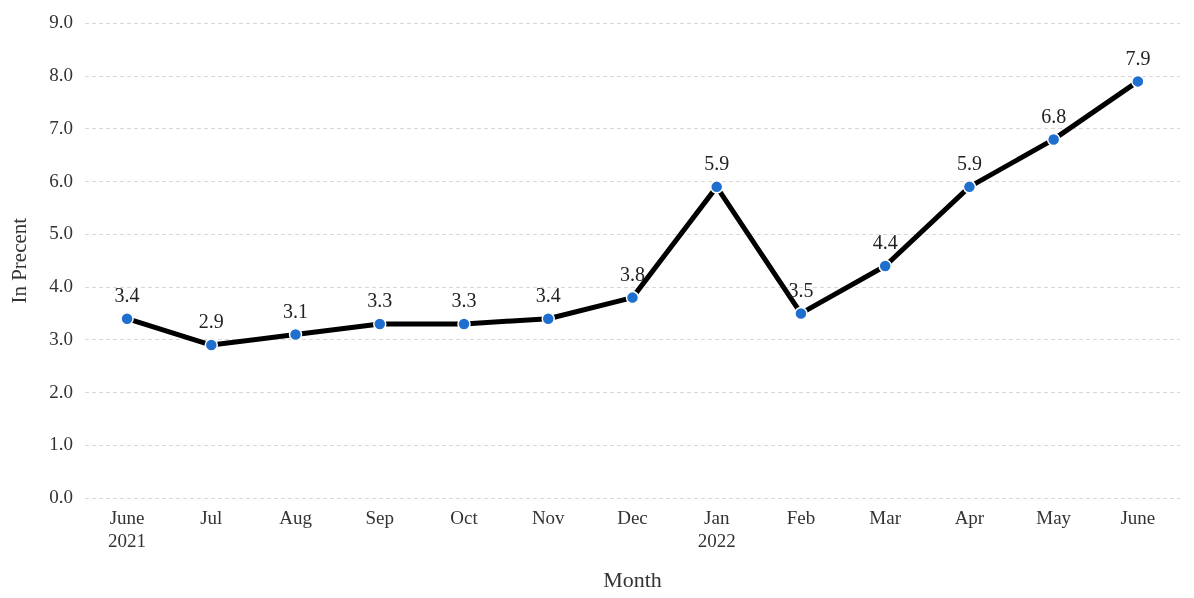 This screenshot has width=1194, height=598. I want to click on y-tick-label: 2.0, so click(61, 391).